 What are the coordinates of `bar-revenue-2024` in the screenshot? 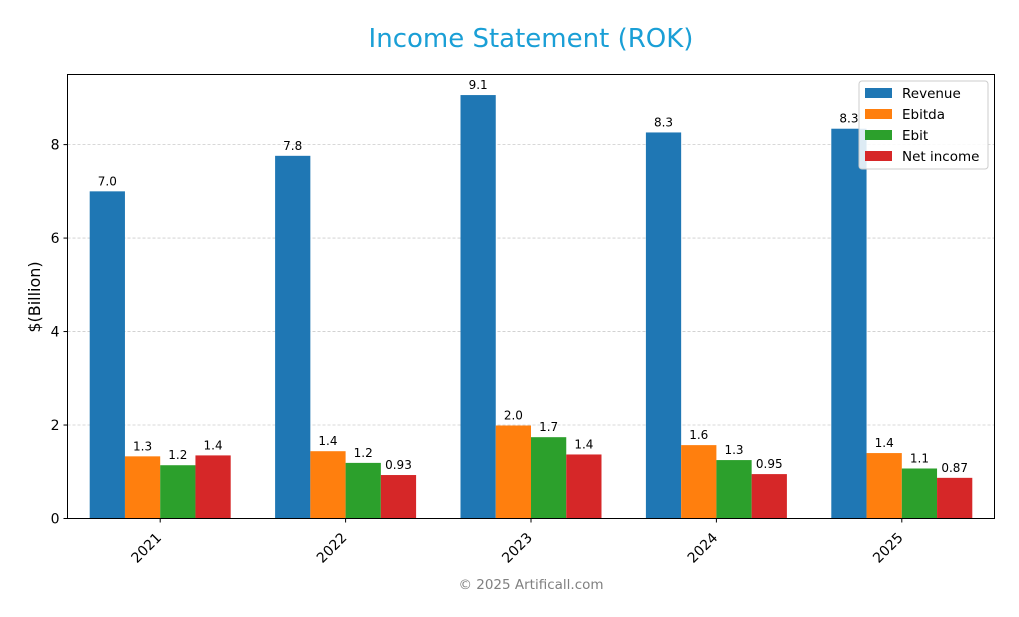 It's located at (663, 325).